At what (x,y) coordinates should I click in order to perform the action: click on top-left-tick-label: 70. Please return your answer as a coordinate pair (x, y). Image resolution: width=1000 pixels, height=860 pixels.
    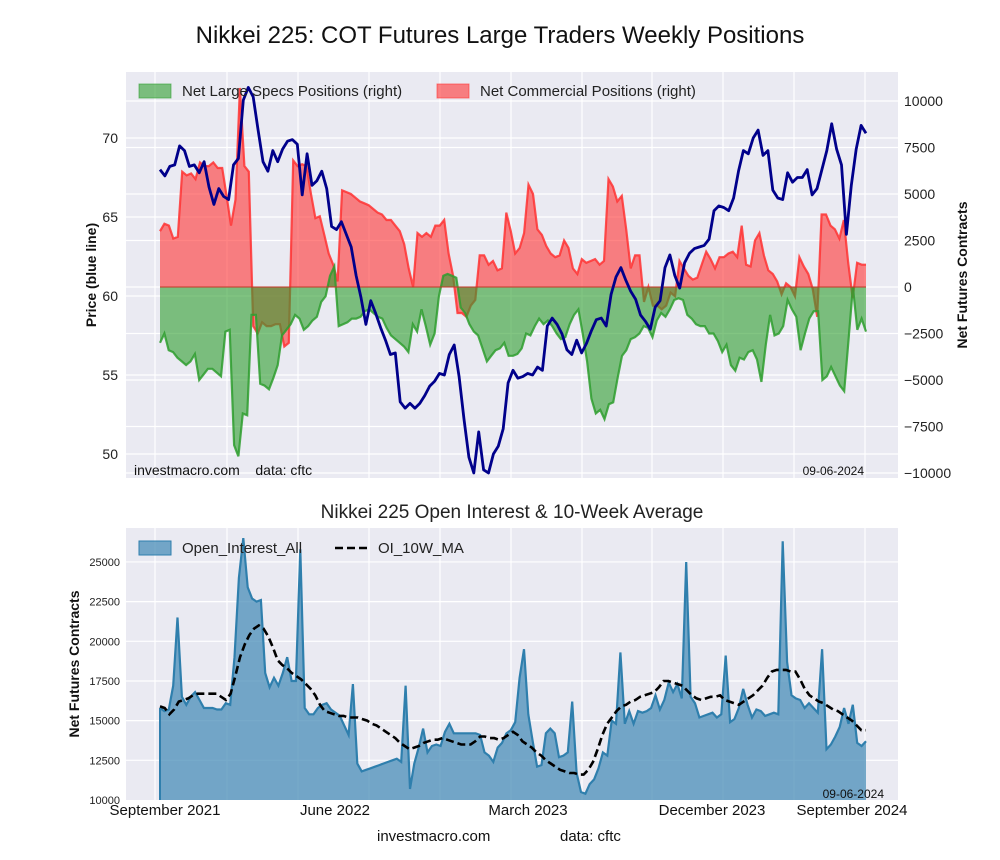
    Looking at the image, I should click on (110, 138).